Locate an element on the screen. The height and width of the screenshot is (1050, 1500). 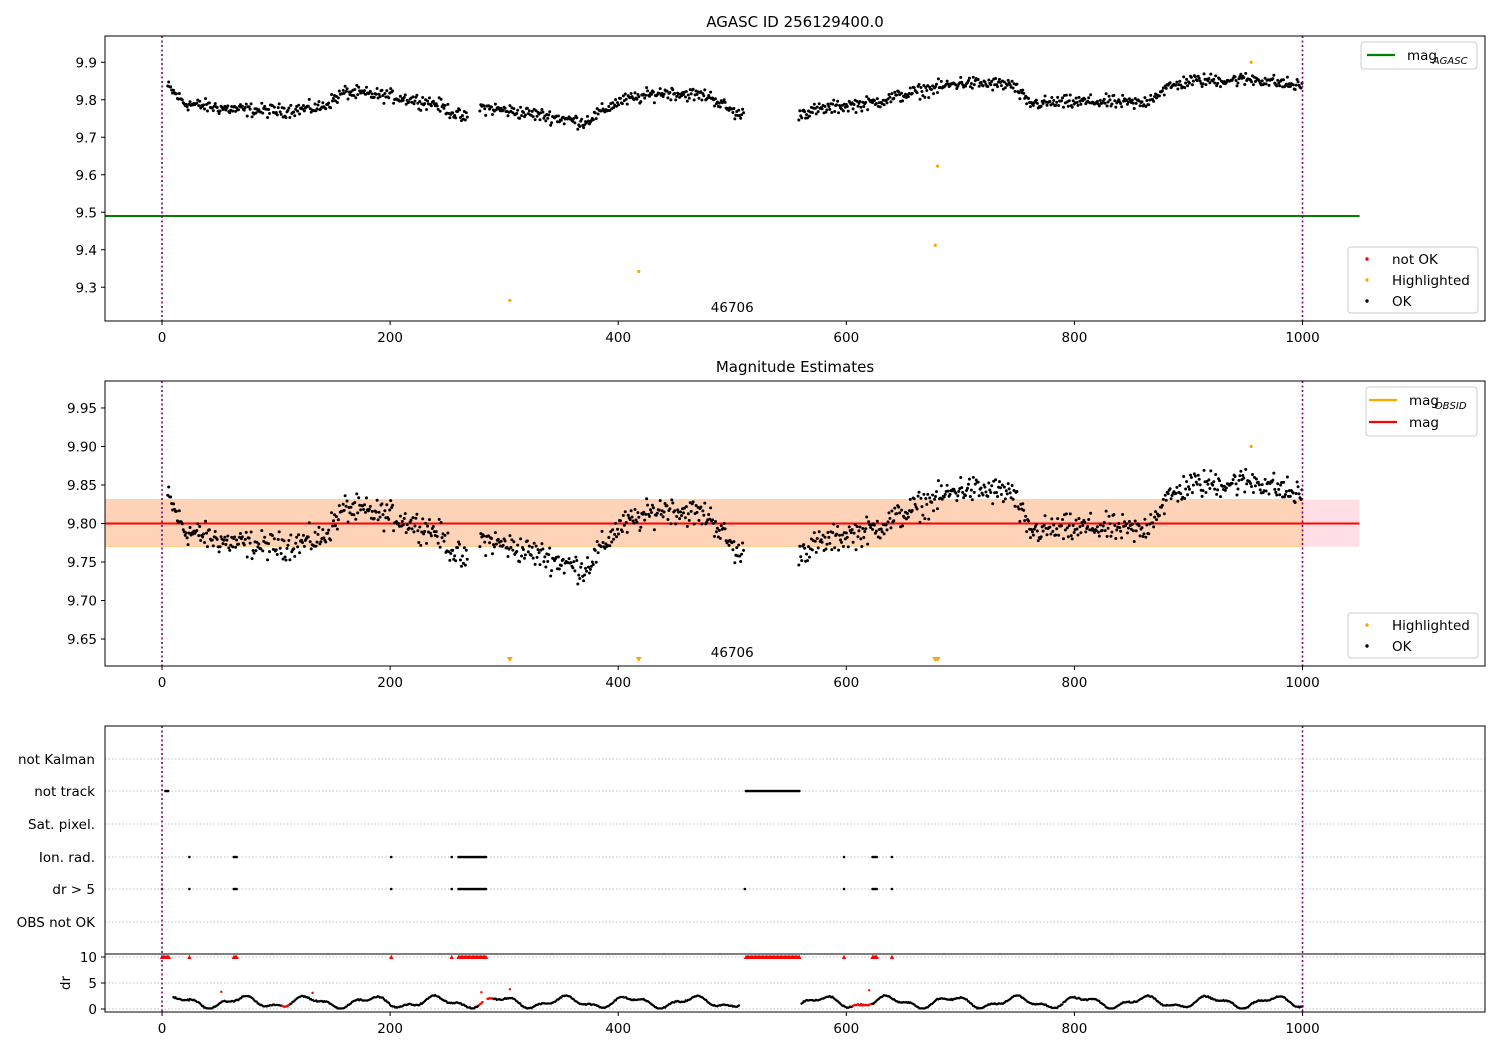
panel1-legend-point-label: not OK is located at coordinates (1415, 260).